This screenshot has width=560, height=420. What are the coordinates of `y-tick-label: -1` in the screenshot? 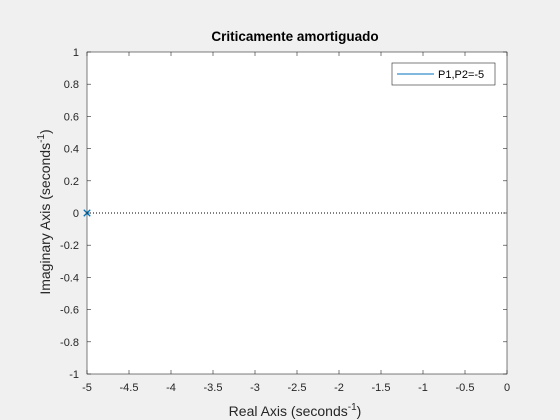 It's located at (74, 375).